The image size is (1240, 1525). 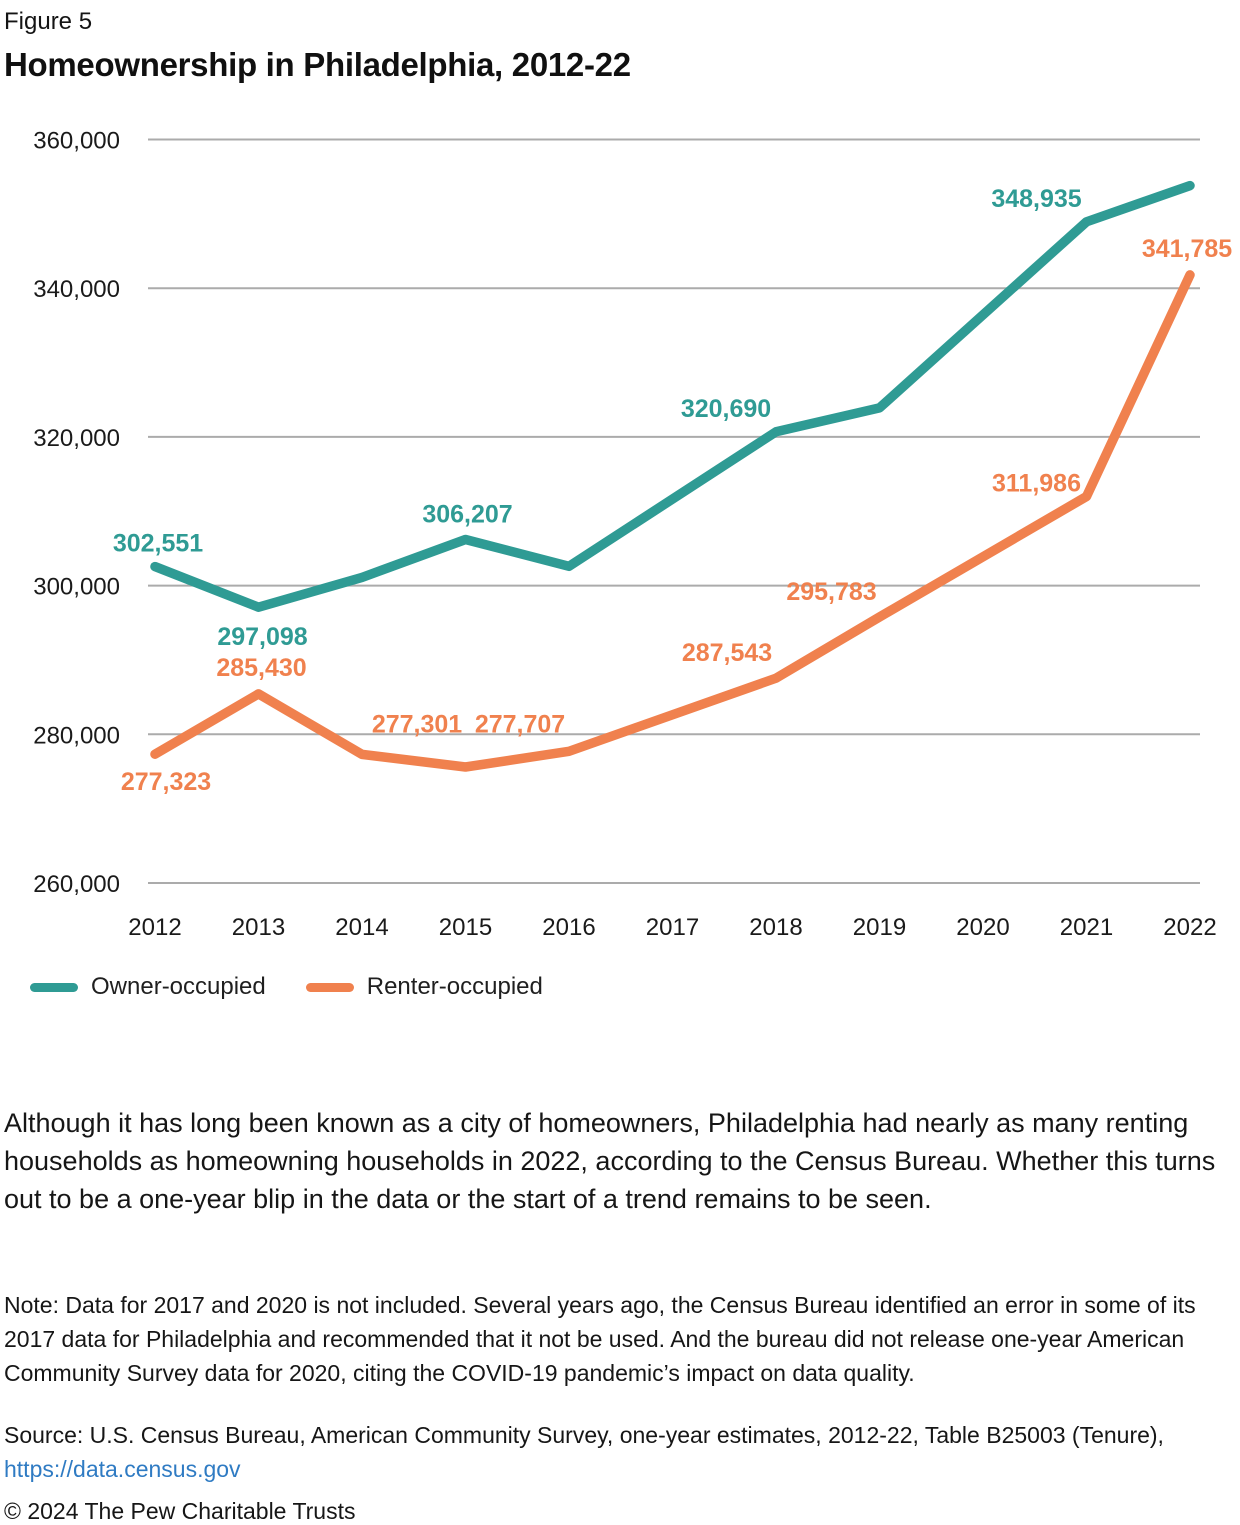 I want to click on source-link: https://data.census.gov, so click(x=122, y=1469).